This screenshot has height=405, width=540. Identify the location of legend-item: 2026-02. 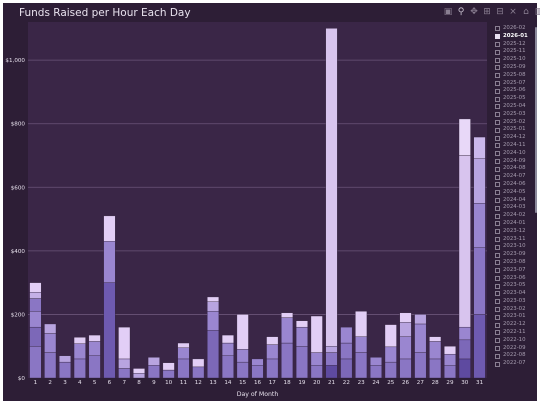
(515, 29).